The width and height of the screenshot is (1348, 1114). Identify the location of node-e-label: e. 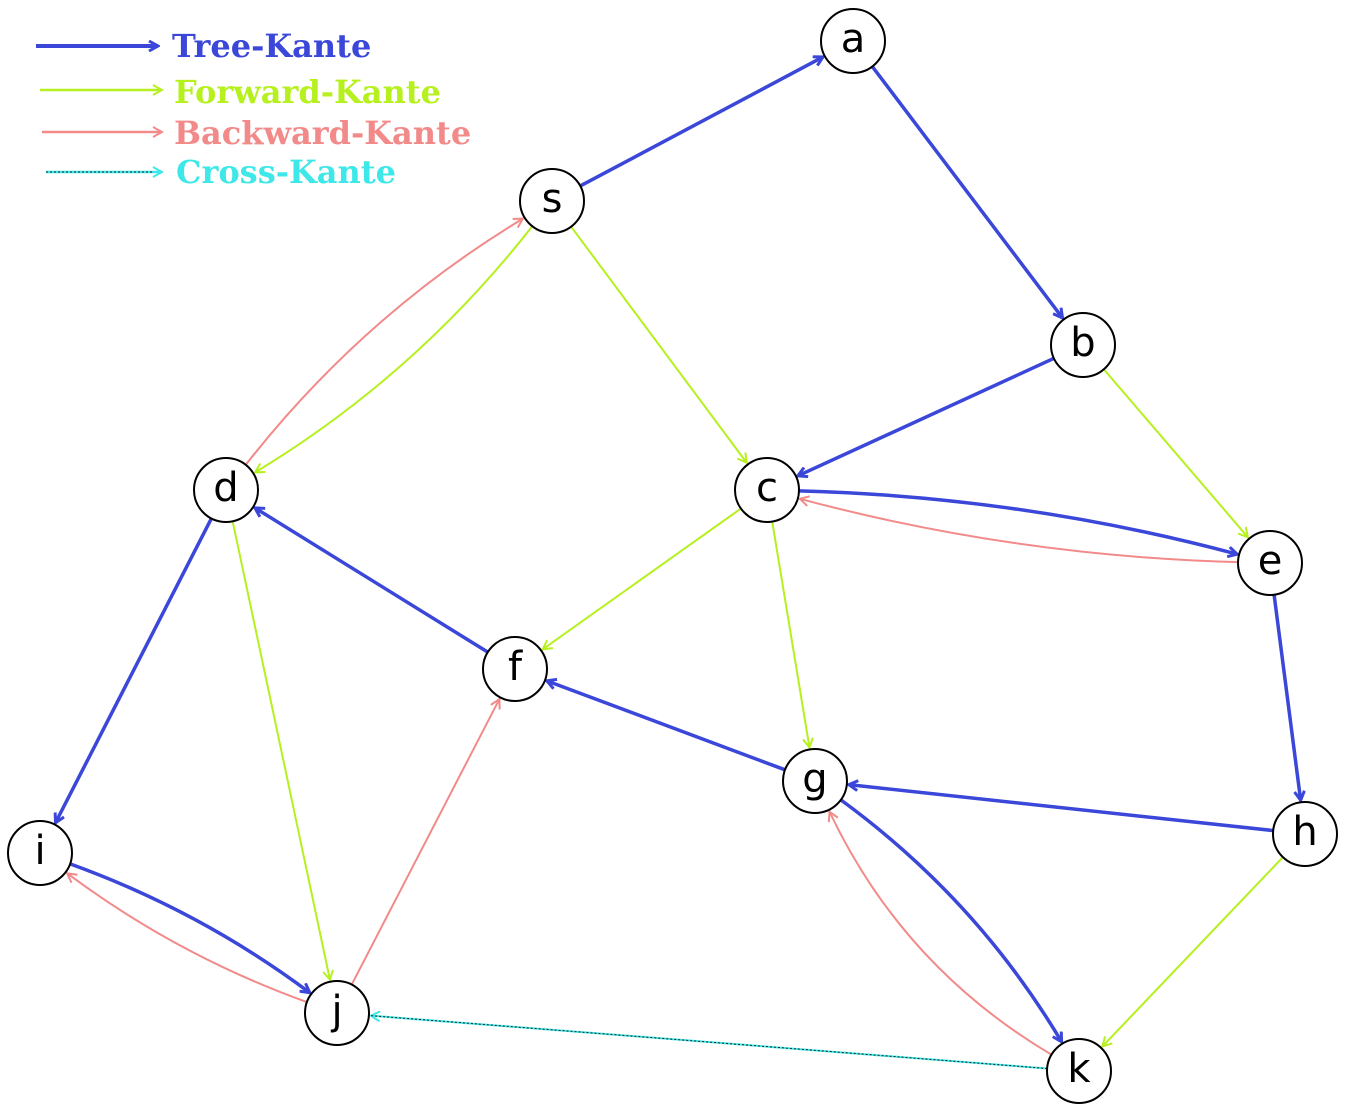
(1270, 561).